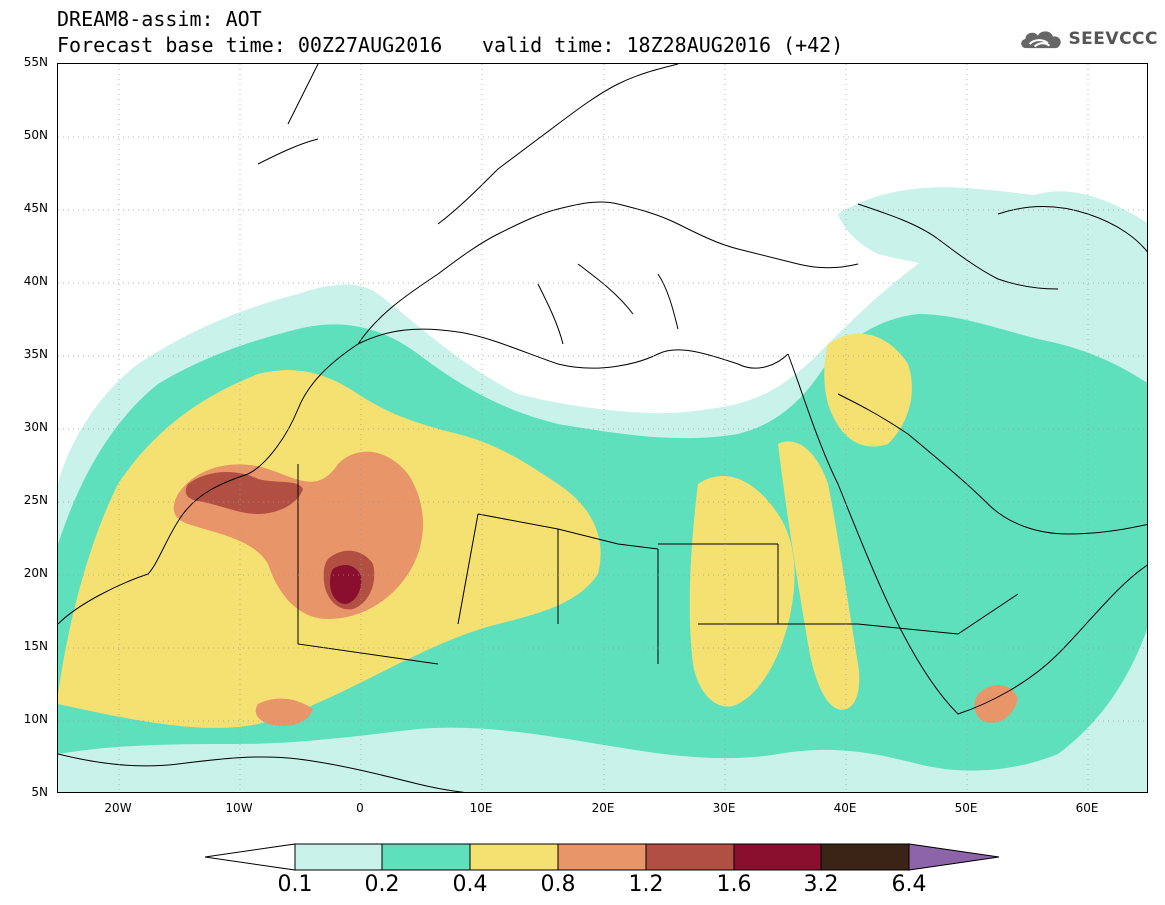 This screenshot has width=1165, height=905. I want to click on lat-label-50n: 50N, so click(35, 135).